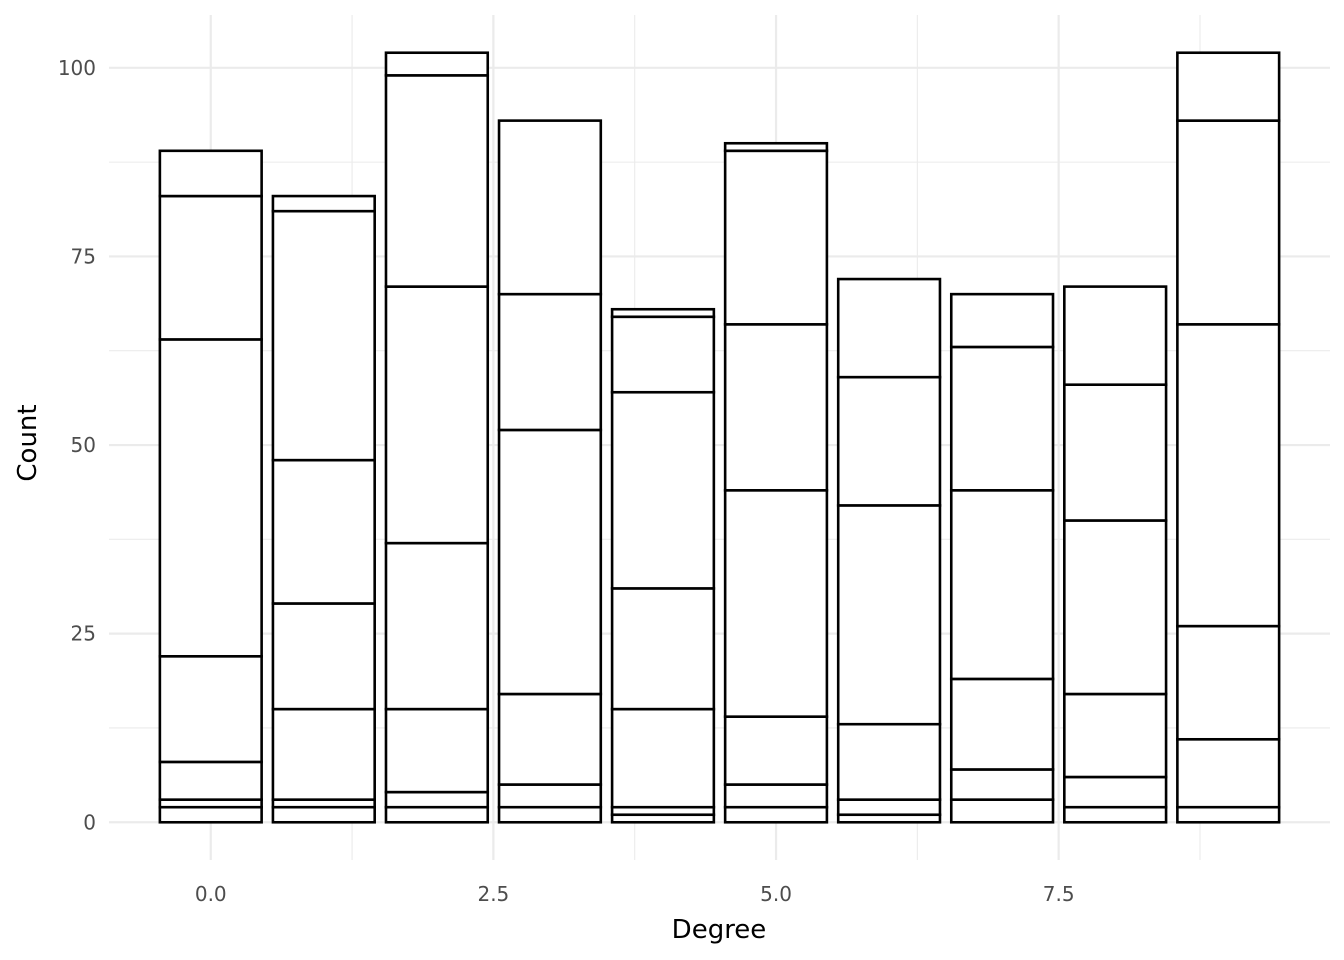 This screenshot has height=960, width=1344. I want to click on x-axis-title: Degree, so click(719, 930).